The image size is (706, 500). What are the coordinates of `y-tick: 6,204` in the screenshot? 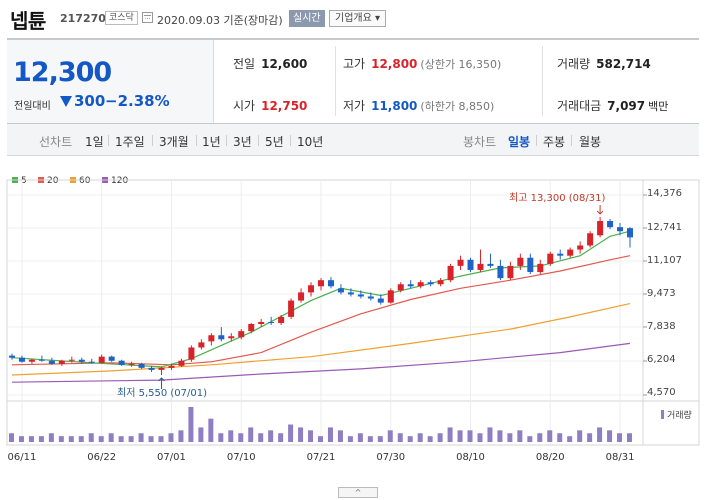 It's located at (661, 359).